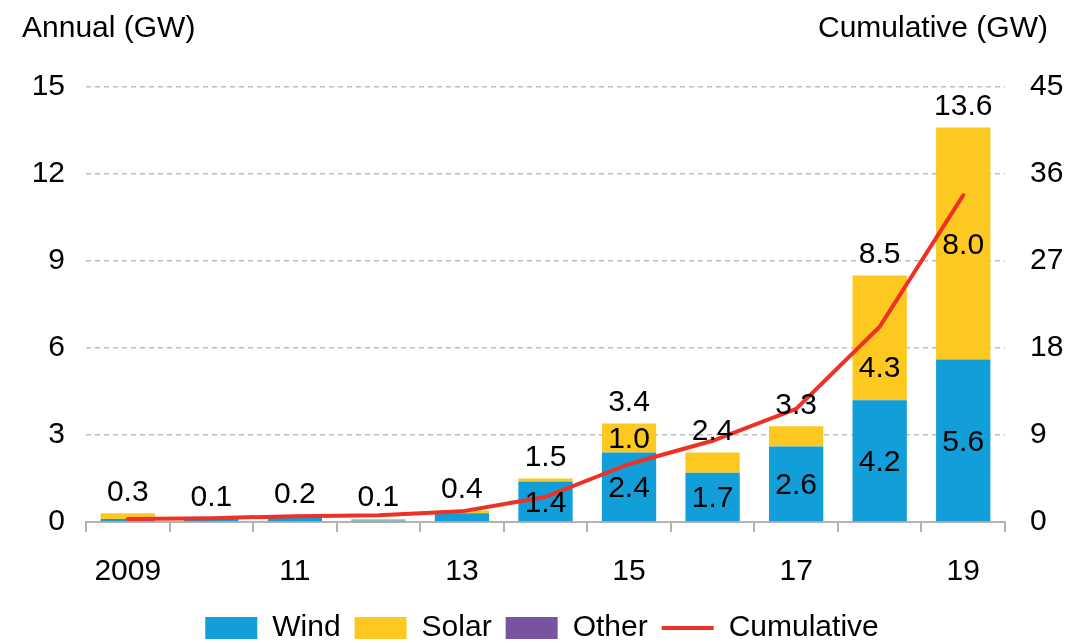 This screenshot has width=1084, height=643. I want to click on data-label: 8.0, so click(963, 243).